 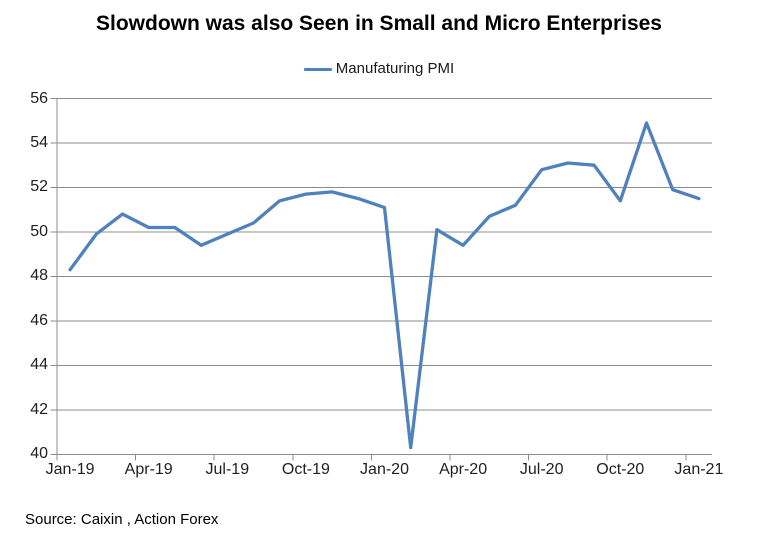 What do you see at coordinates (699, 469) in the screenshot?
I see `x-axis-label-Jan-21: Jan-21` at bounding box center [699, 469].